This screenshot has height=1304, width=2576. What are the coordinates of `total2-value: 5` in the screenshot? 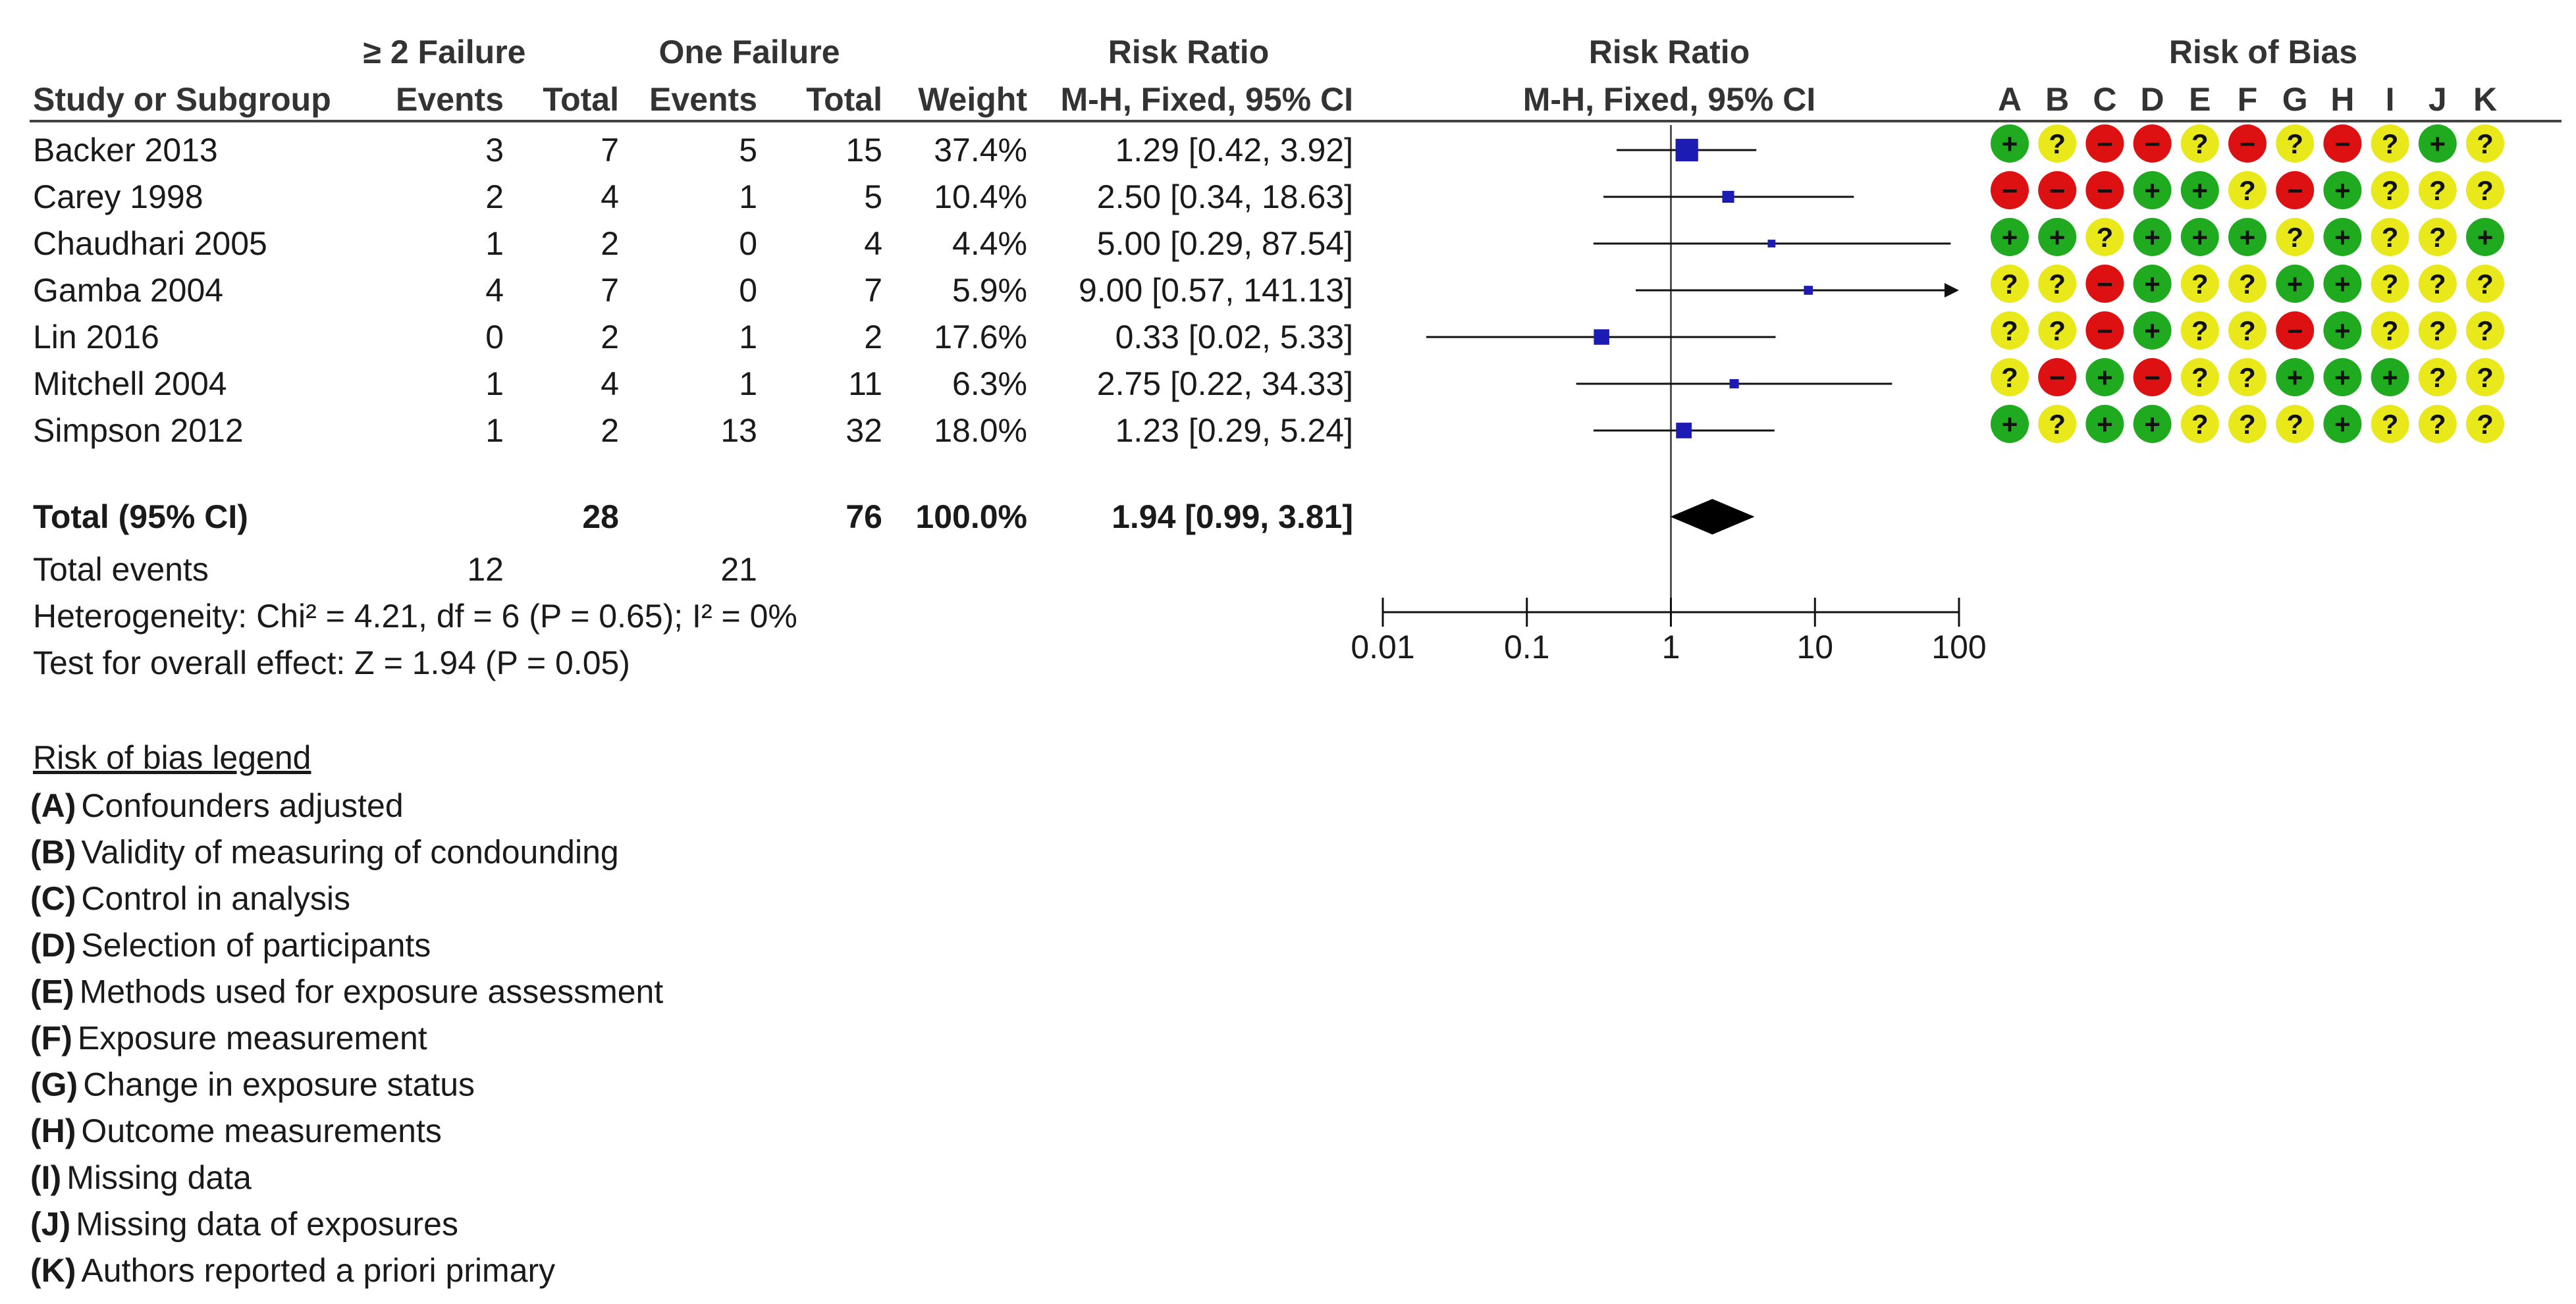 It's located at (873, 197).